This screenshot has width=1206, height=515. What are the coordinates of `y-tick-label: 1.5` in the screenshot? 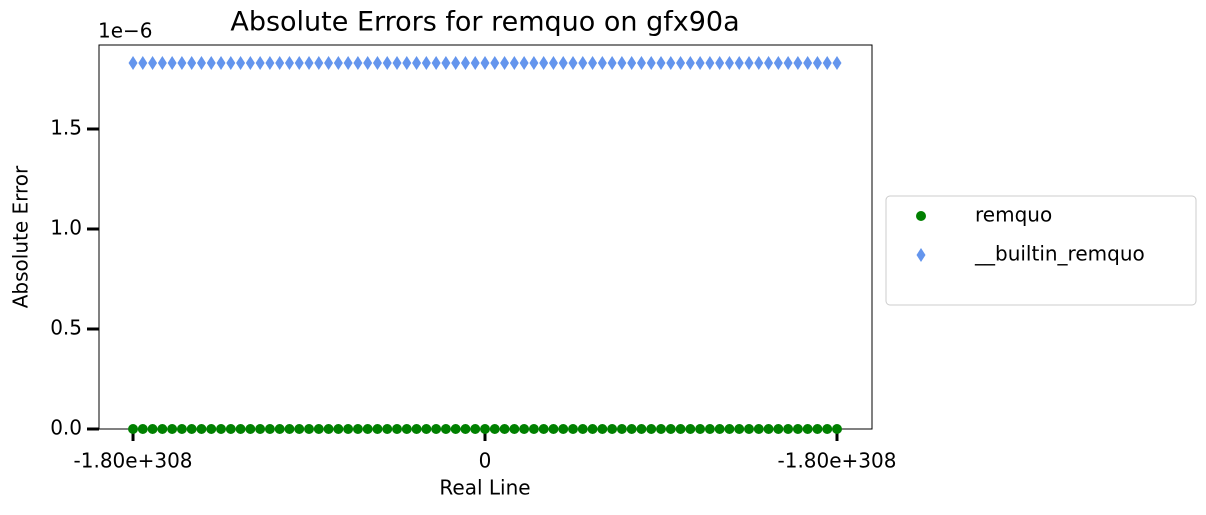 It's located at (66, 128).